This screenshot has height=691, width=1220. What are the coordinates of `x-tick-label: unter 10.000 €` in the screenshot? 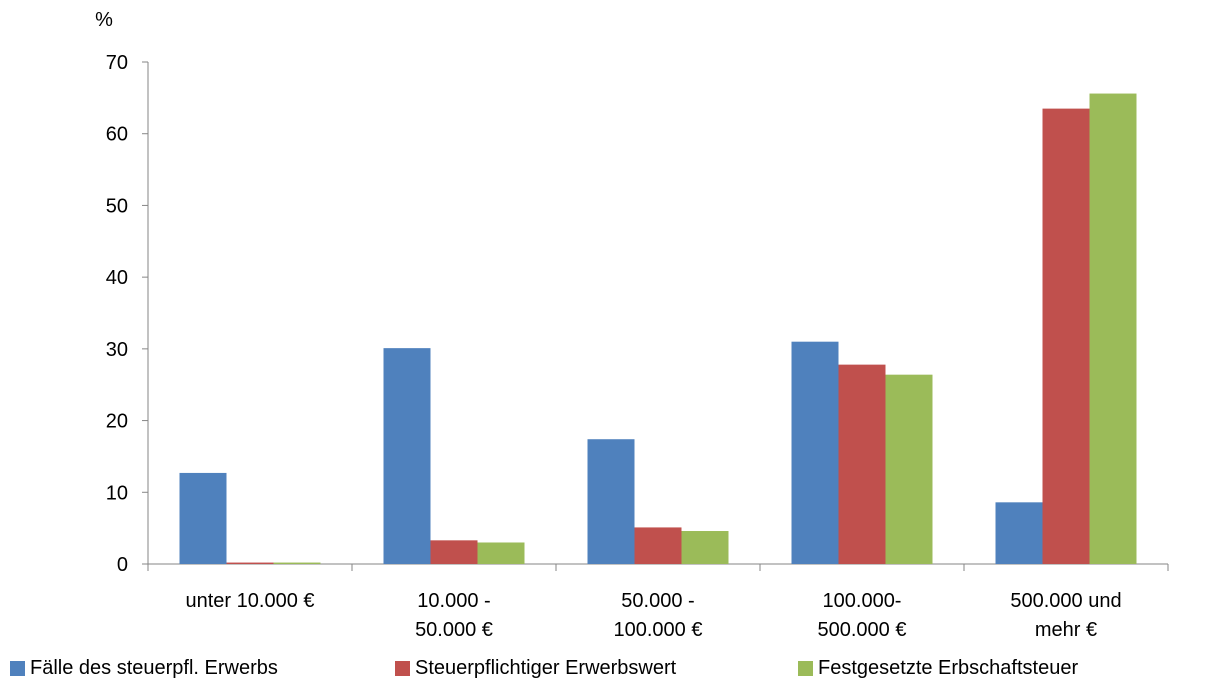 It's located at (250, 601).